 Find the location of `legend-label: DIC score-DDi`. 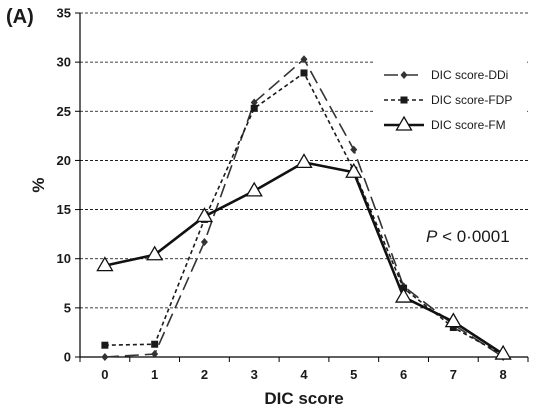

legend-label: DIC score-DDi is located at coordinates (469, 75).